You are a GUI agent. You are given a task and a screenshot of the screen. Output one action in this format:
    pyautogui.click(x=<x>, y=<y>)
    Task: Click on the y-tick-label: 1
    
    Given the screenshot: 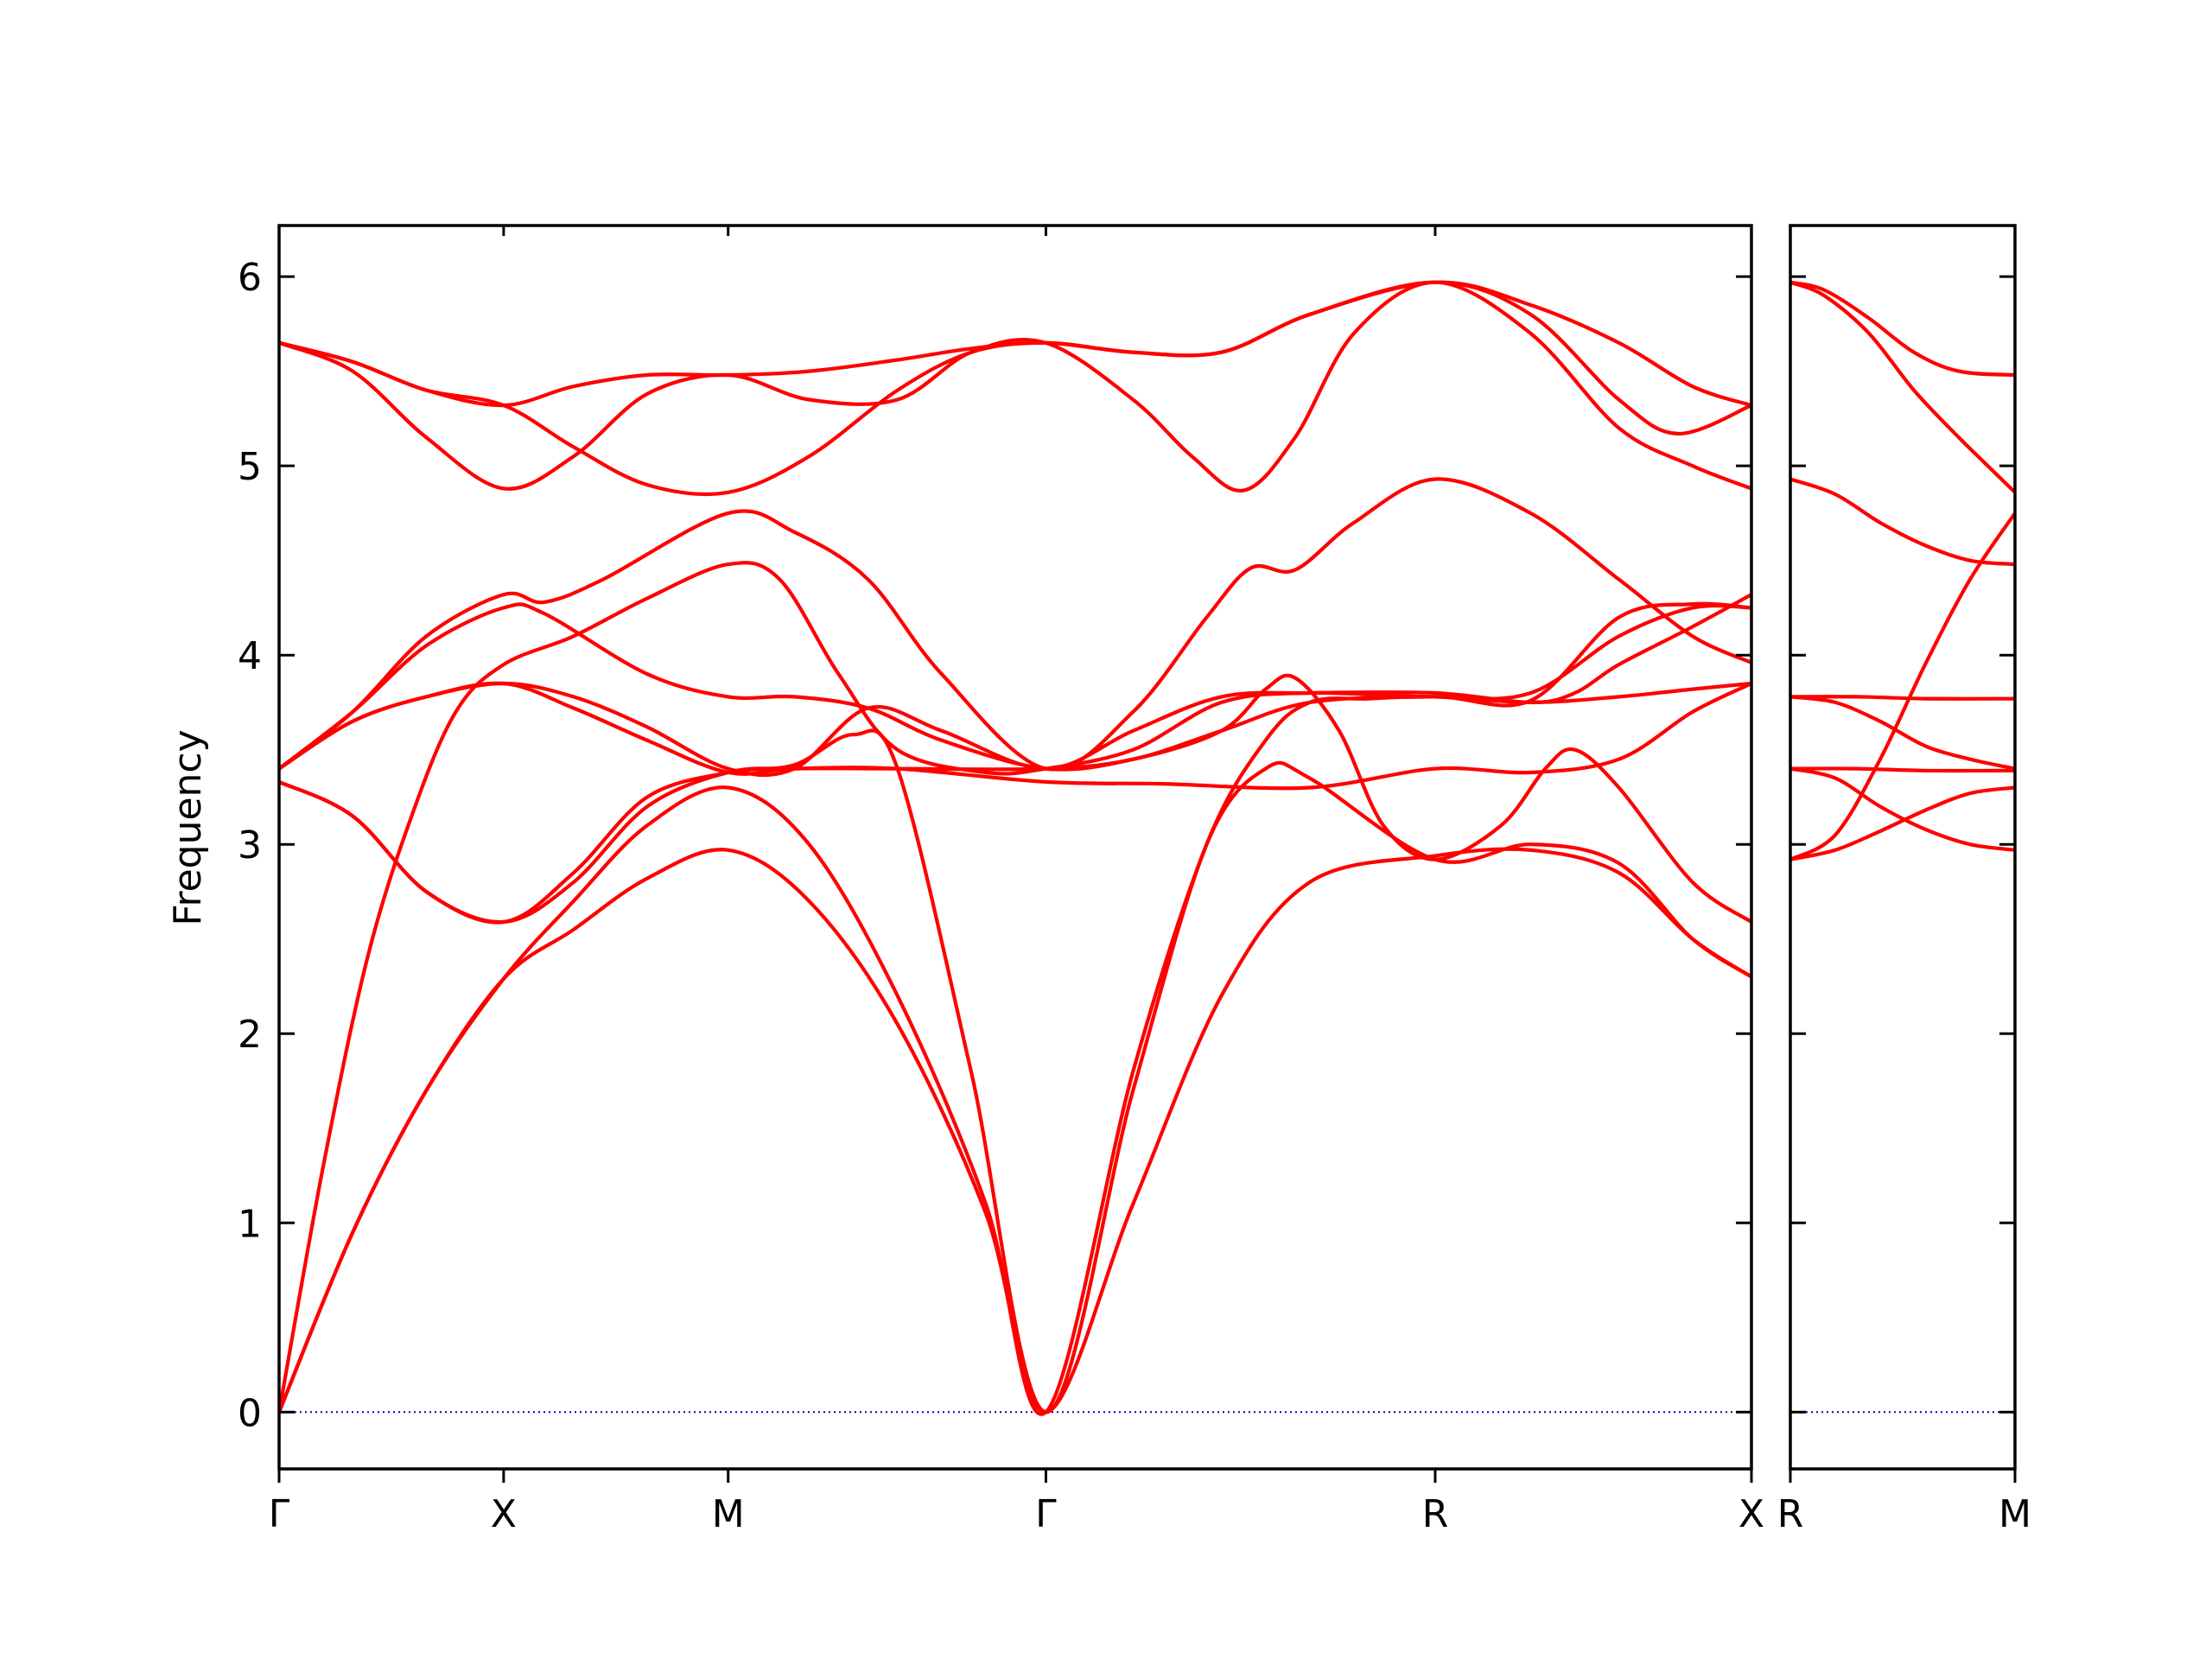 What is the action you would take?
    pyautogui.click(x=250, y=1224)
    